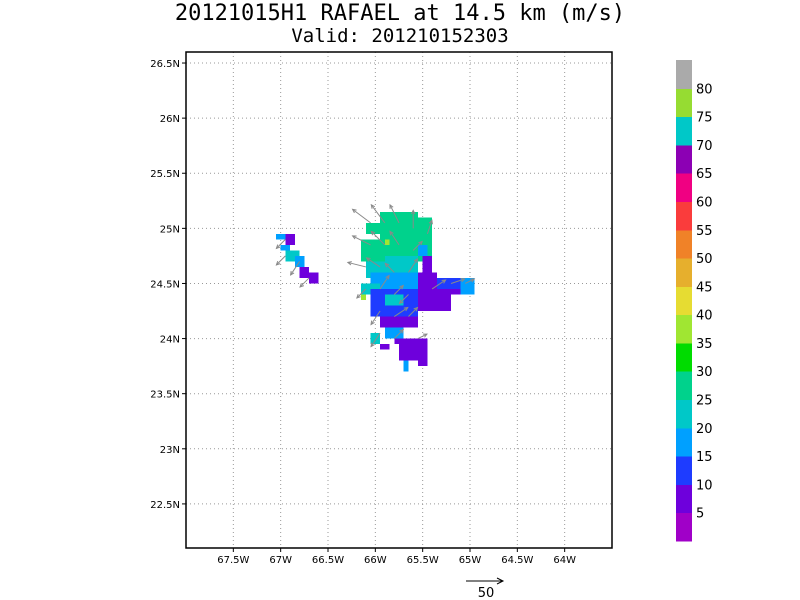 This screenshot has width=800, height=600. What do you see at coordinates (423, 560) in the screenshot?
I see `x-tick-label: 65.5W` at bounding box center [423, 560].